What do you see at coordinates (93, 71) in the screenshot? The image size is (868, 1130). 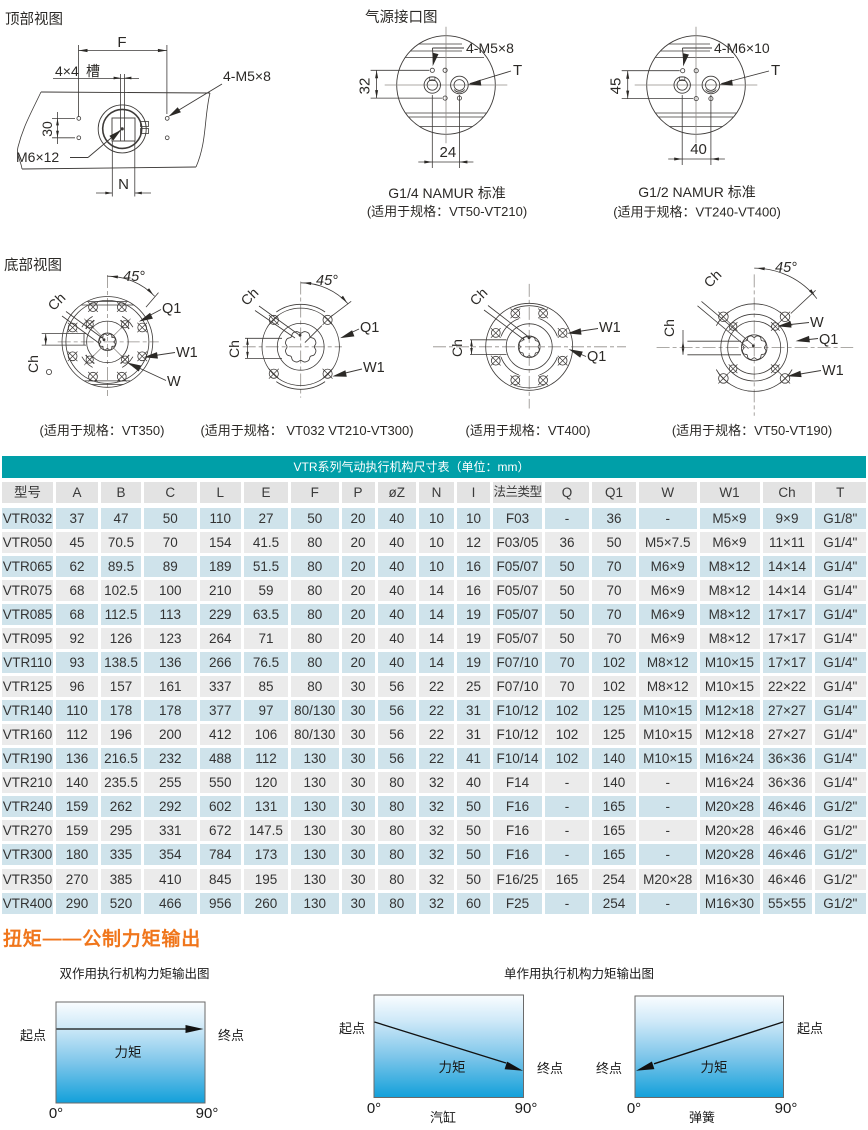 I see `svg-text: 槽` at bounding box center [93, 71].